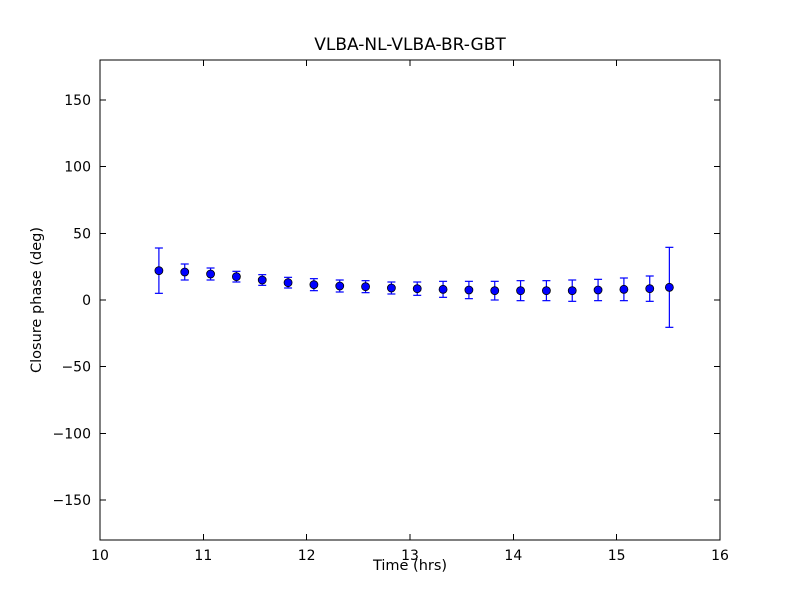 Image resolution: width=800 pixels, height=600 pixels. Describe the element at coordinates (203, 556) in the screenshot. I see `x-tick-label: 11` at that location.